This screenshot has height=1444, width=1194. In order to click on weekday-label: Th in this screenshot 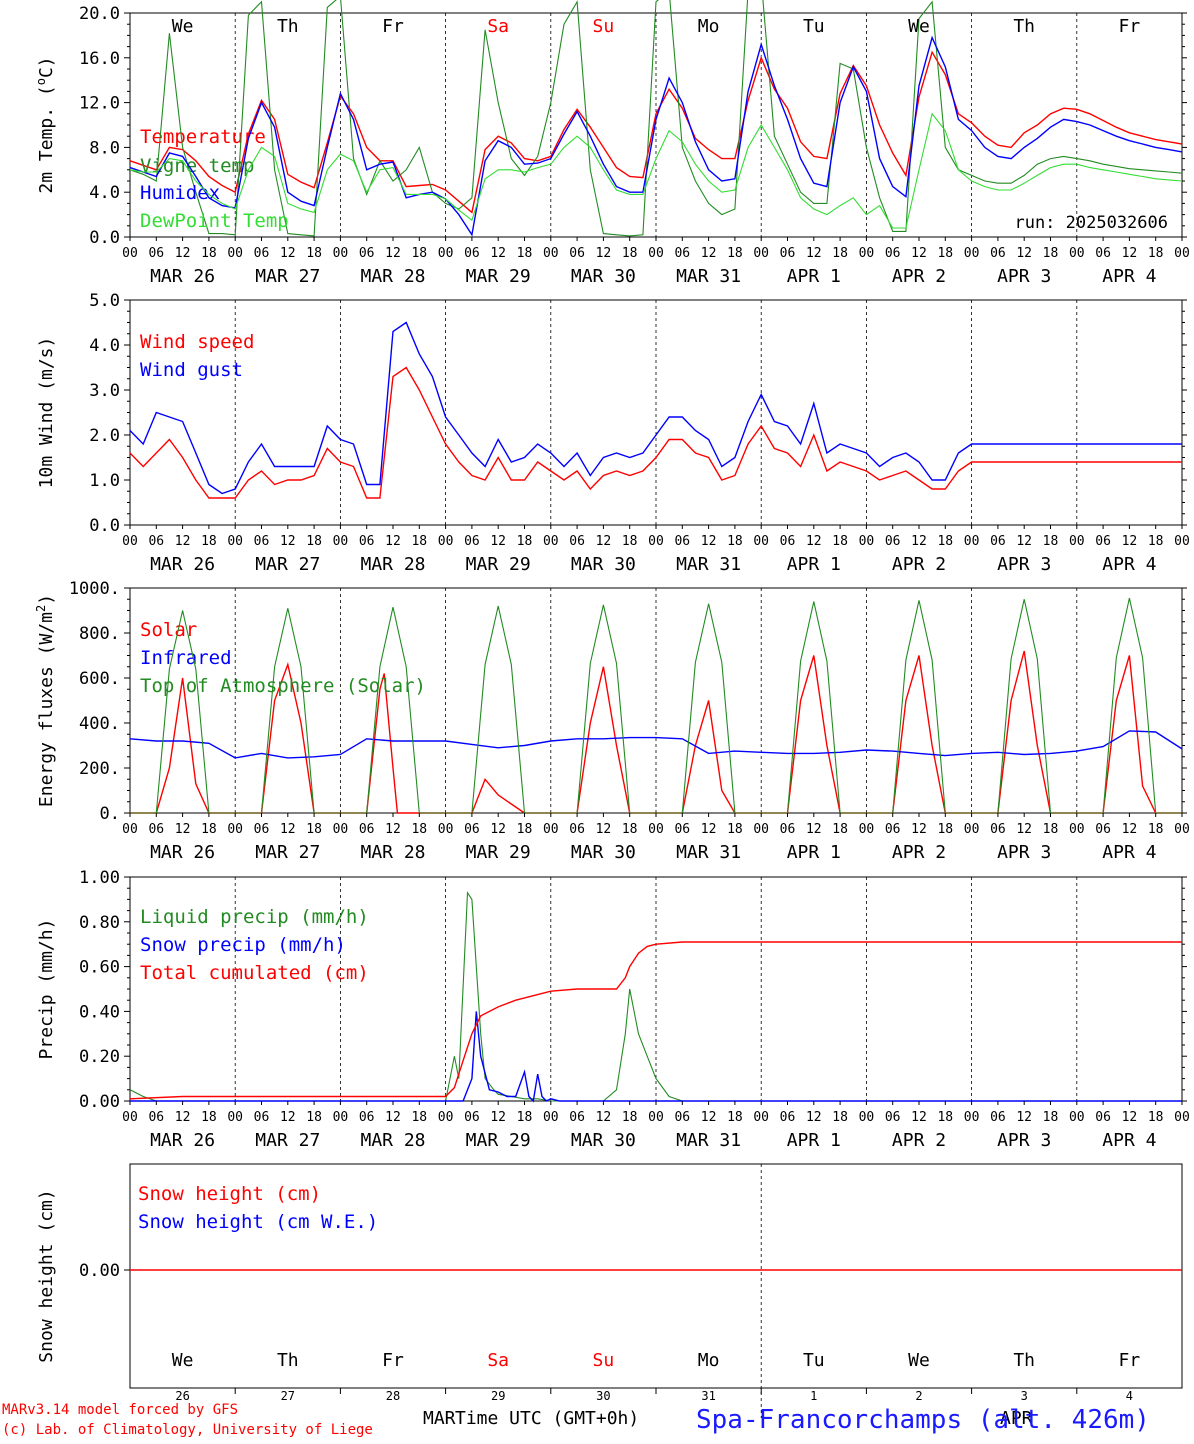, I will do `click(1024, 26)`.